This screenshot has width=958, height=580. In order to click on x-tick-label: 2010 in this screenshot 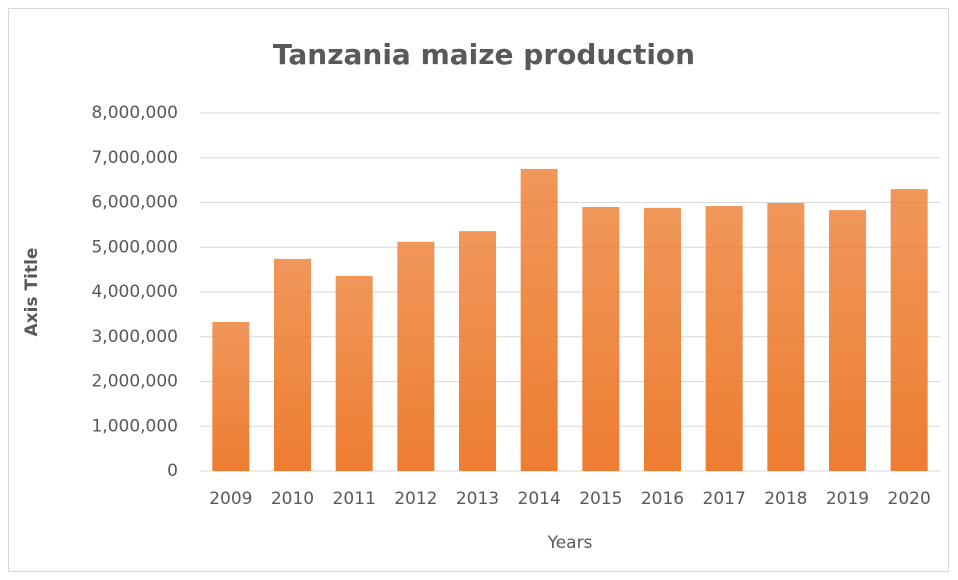, I will do `click(292, 499)`.